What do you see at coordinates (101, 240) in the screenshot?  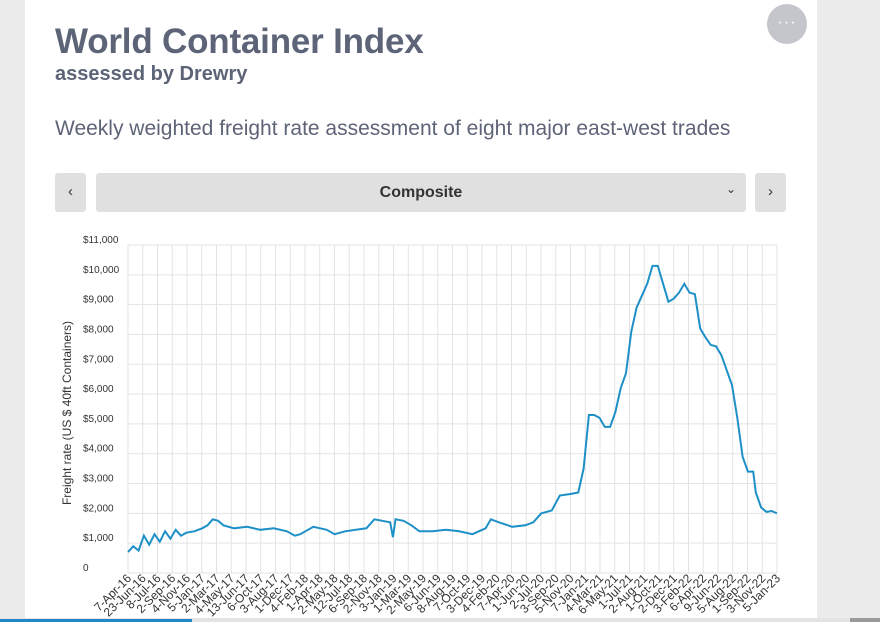 I see `y-tick-label: $11,000` at bounding box center [101, 240].